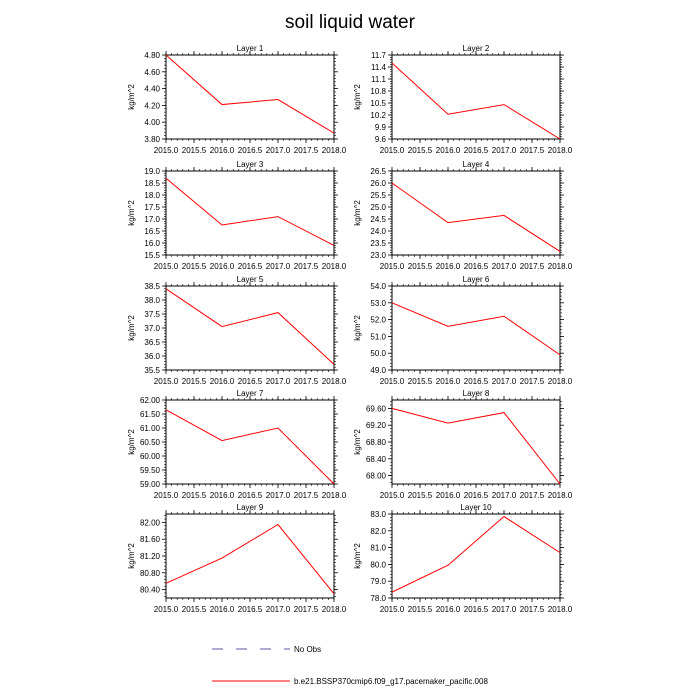 This screenshot has height=700, width=700. What do you see at coordinates (379, 55) in the screenshot?
I see `y-tick-label: 11.7` at bounding box center [379, 55].